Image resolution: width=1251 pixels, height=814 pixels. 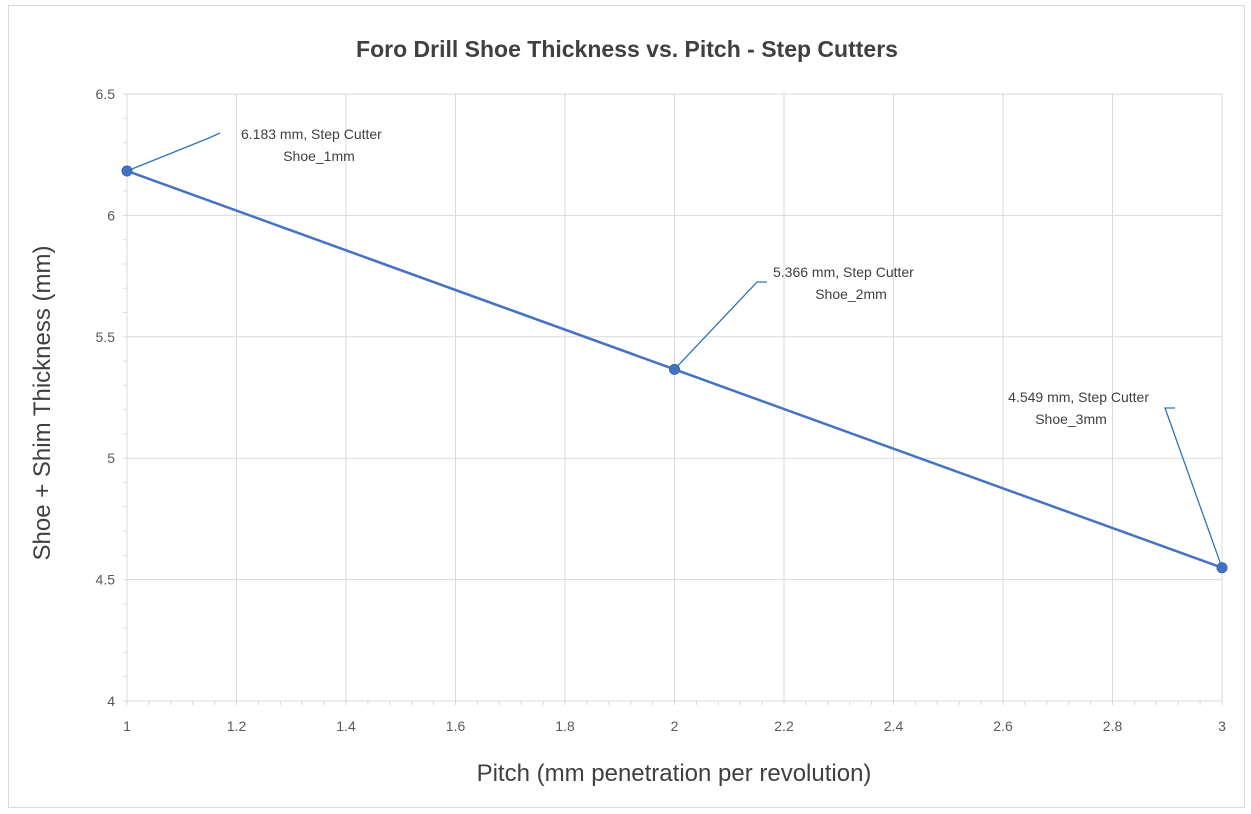 What do you see at coordinates (319, 156) in the screenshot?
I see `data-label-line2: Shoe_1mm` at bounding box center [319, 156].